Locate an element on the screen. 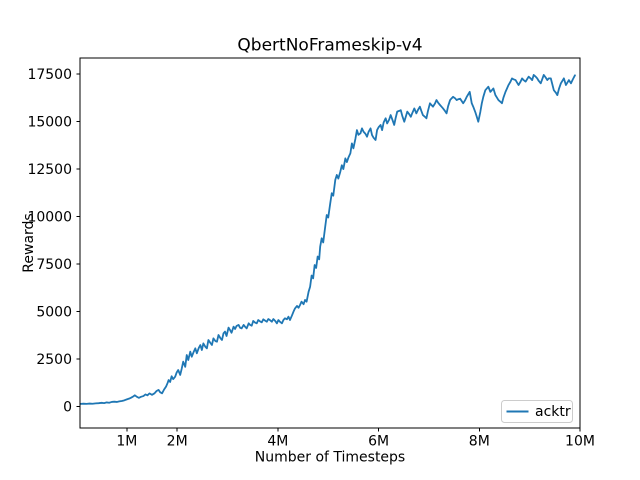  y-tick-label: 17500 is located at coordinates (49, 75).